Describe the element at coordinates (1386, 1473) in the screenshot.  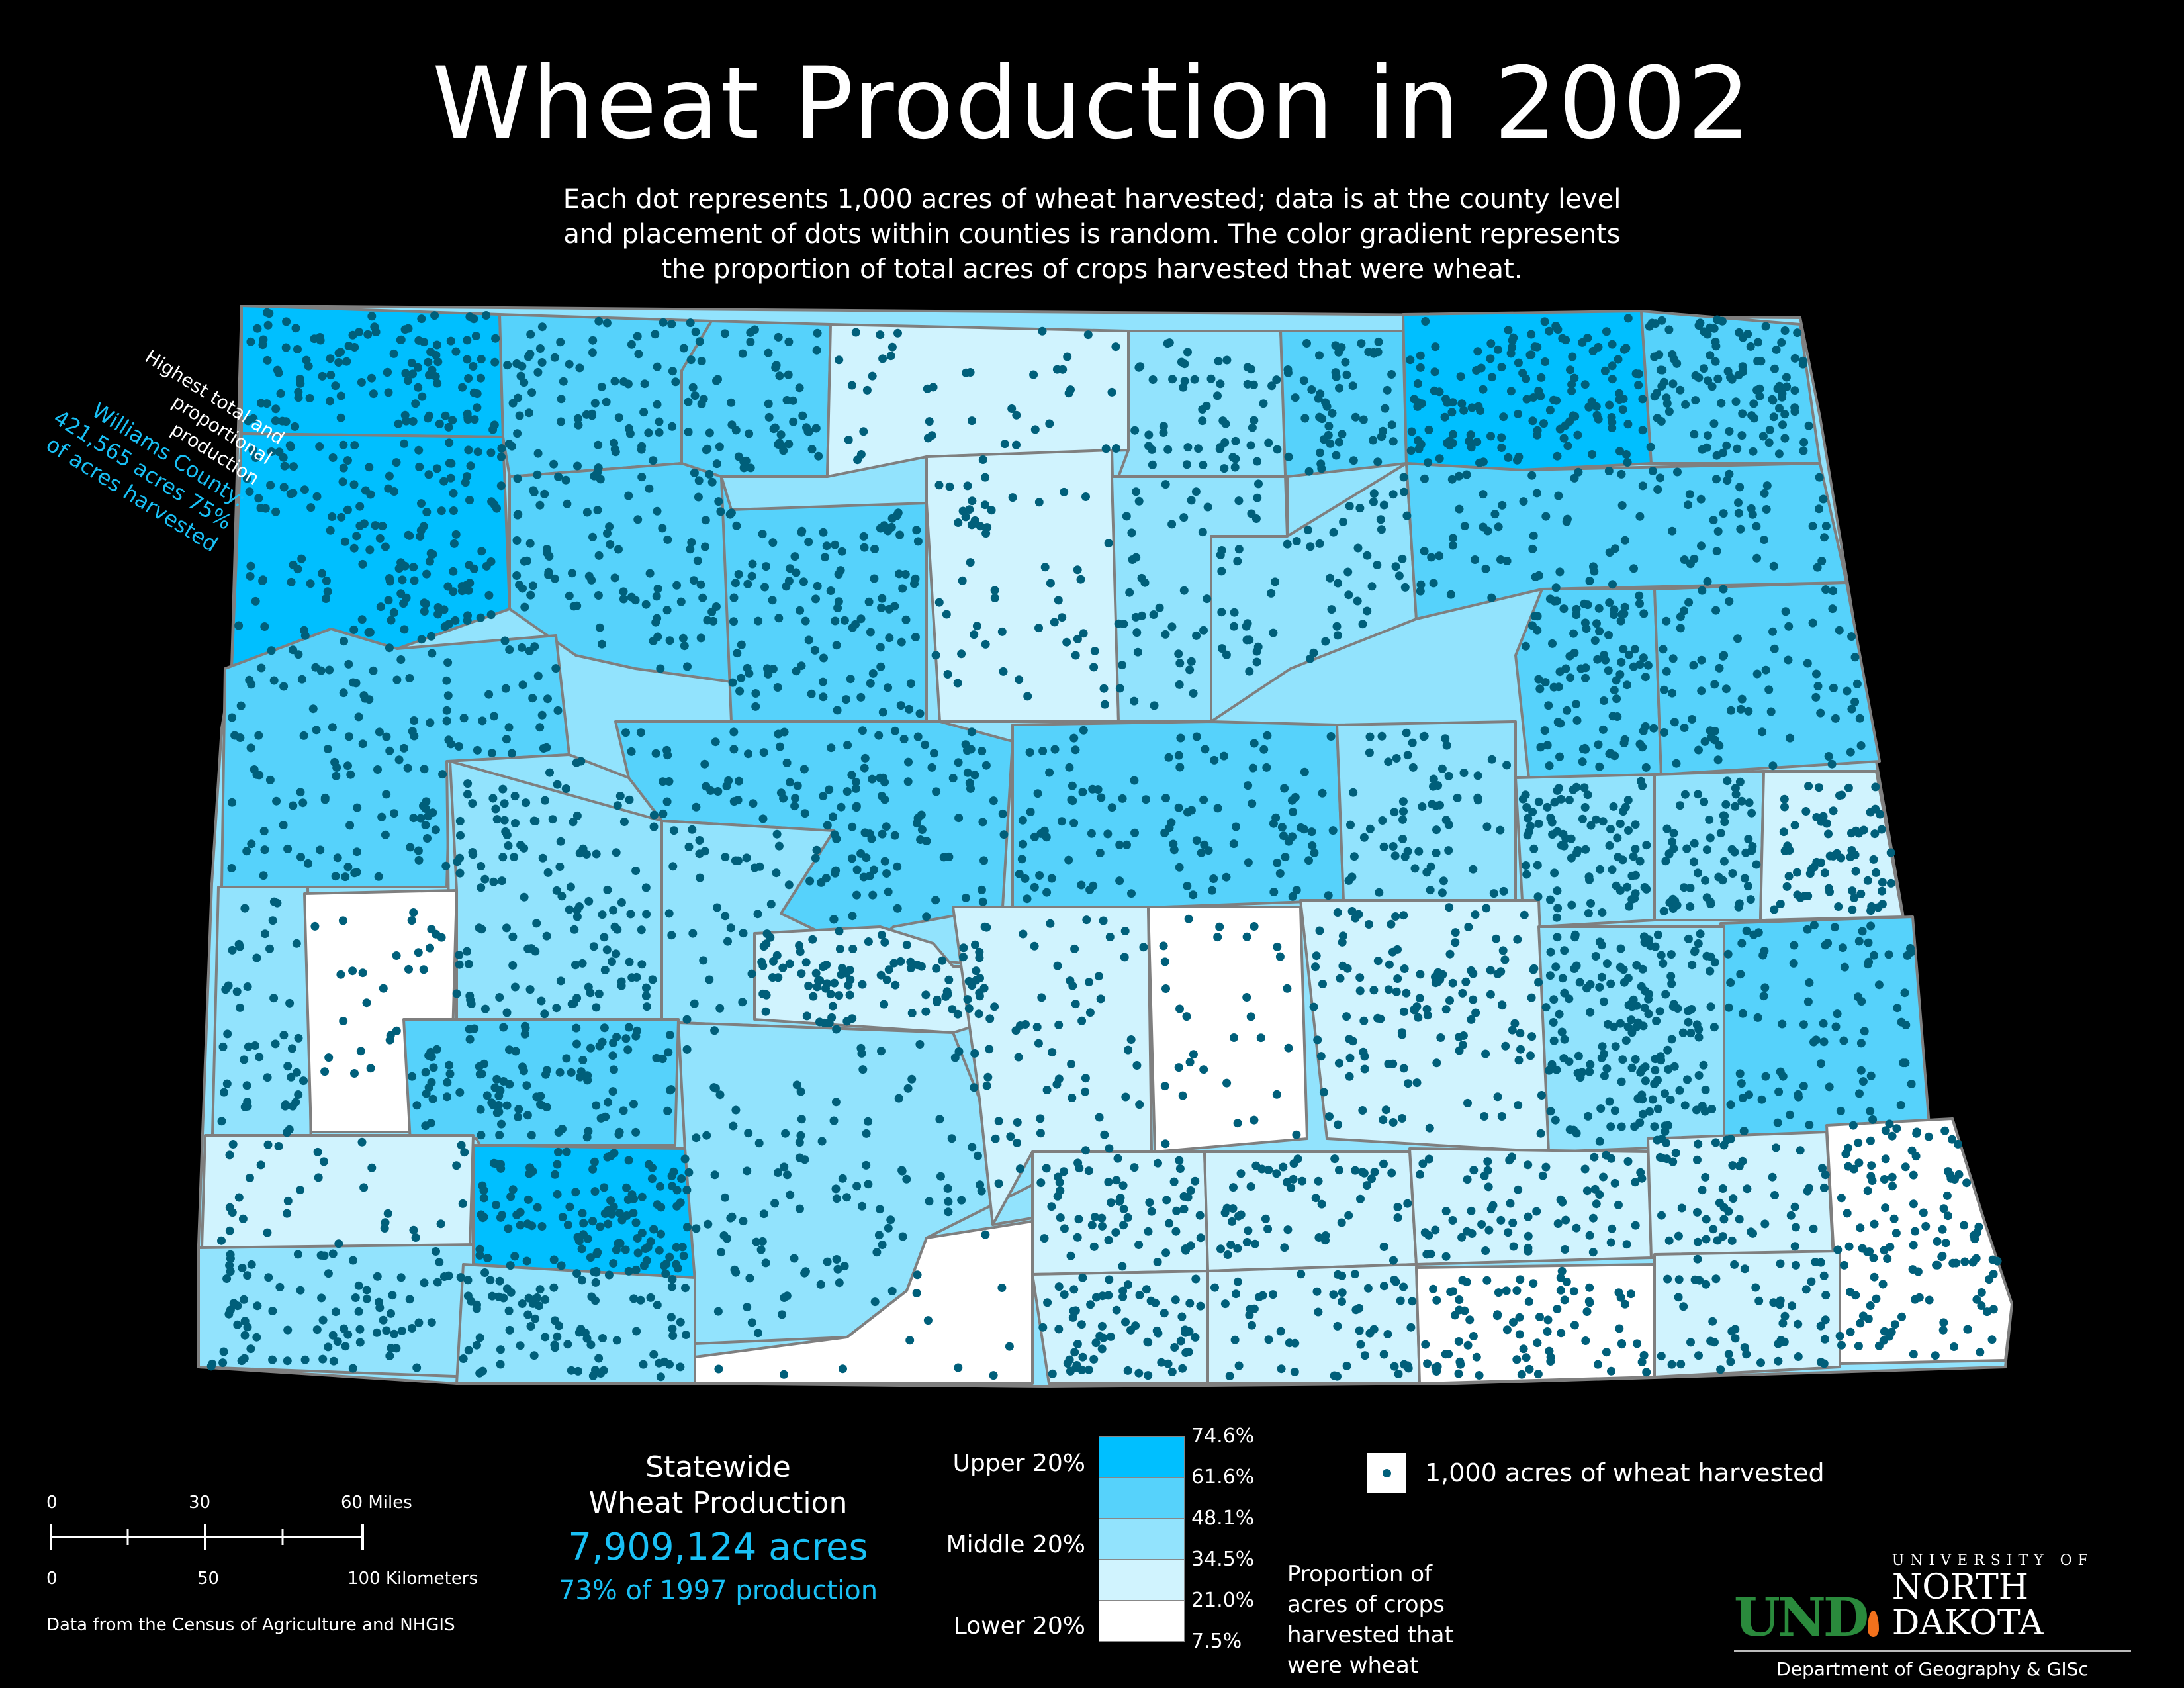
I see `dot-legend-icon` at that location.